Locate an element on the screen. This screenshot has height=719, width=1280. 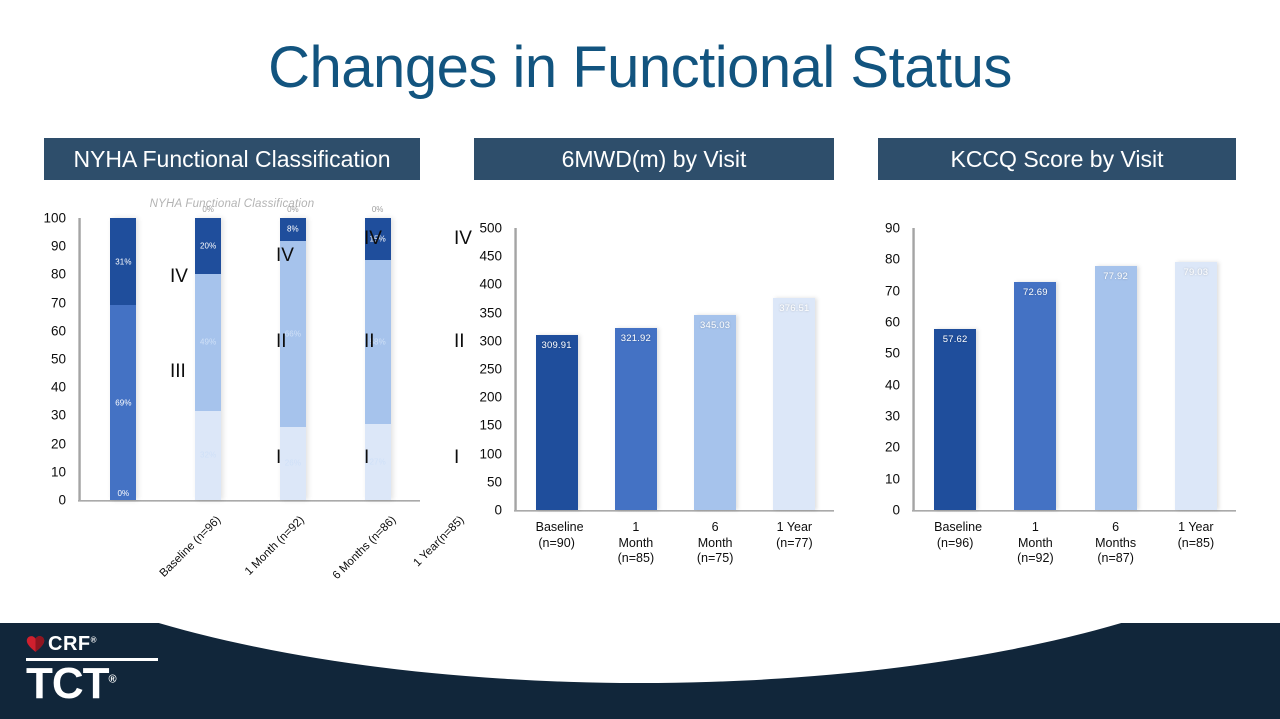
bar: 57.62 is located at coordinates (955, 419).